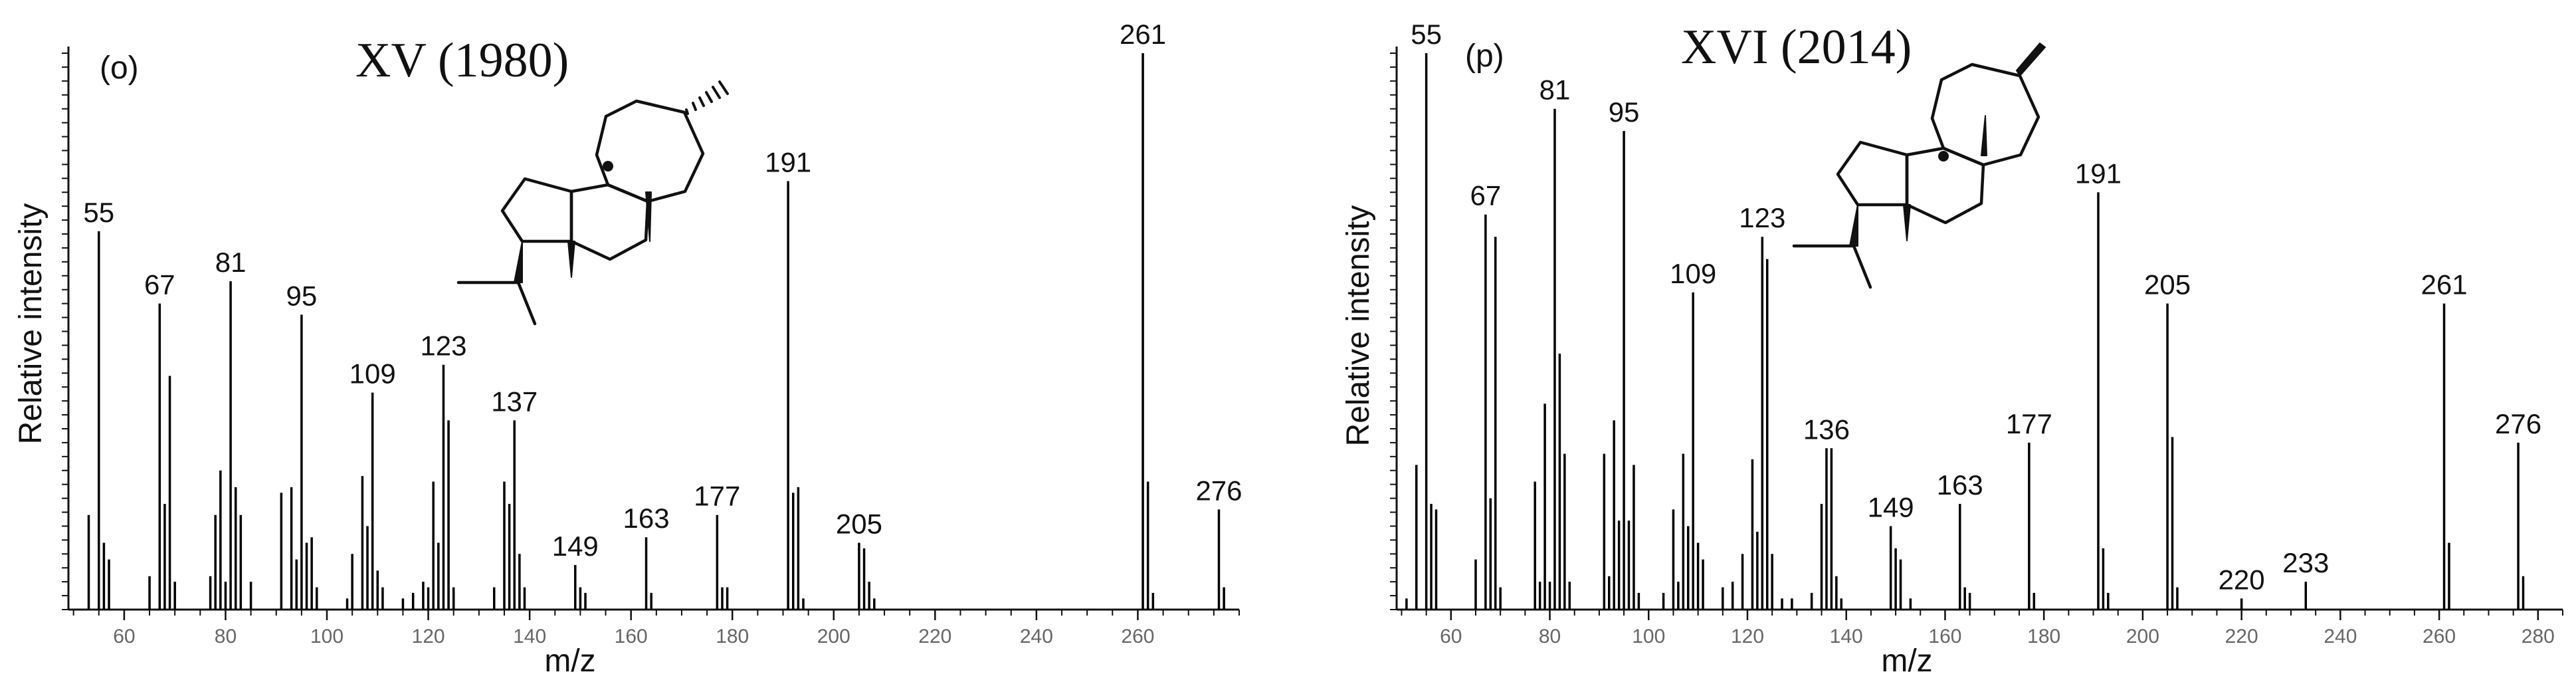 The height and width of the screenshot is (694, 2576). Describe the element at coordinates (31, 324) in the screenshot. I see `y-axis-label-o: Relative intensity` at that location.